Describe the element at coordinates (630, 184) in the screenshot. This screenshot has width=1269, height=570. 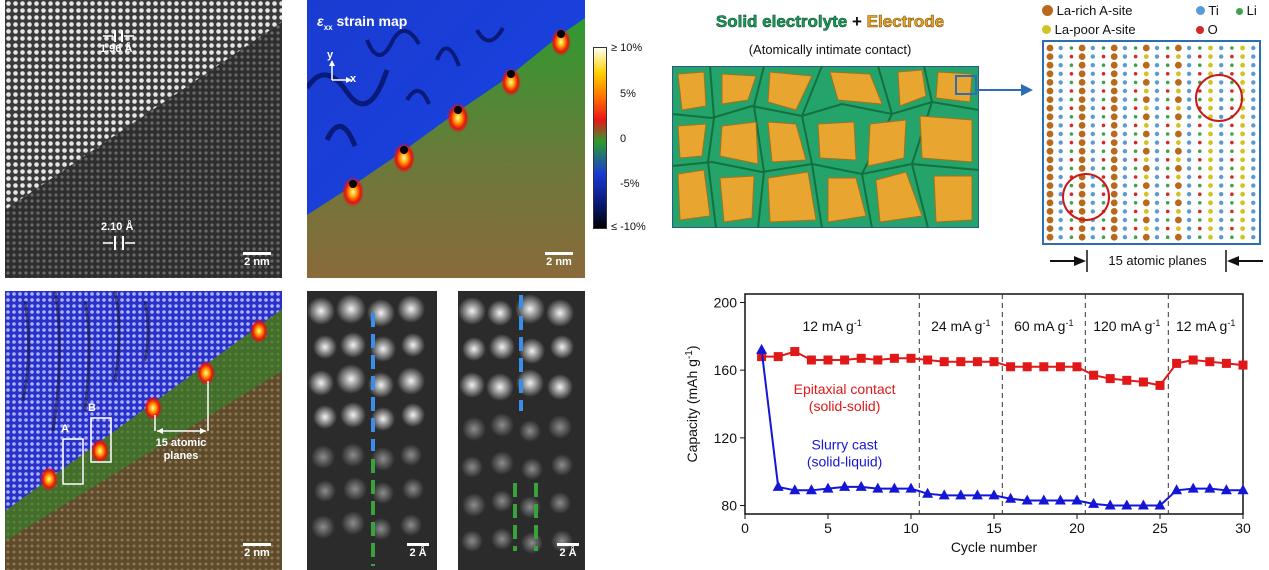
I see `colorbar-tick: -5%` at that location.